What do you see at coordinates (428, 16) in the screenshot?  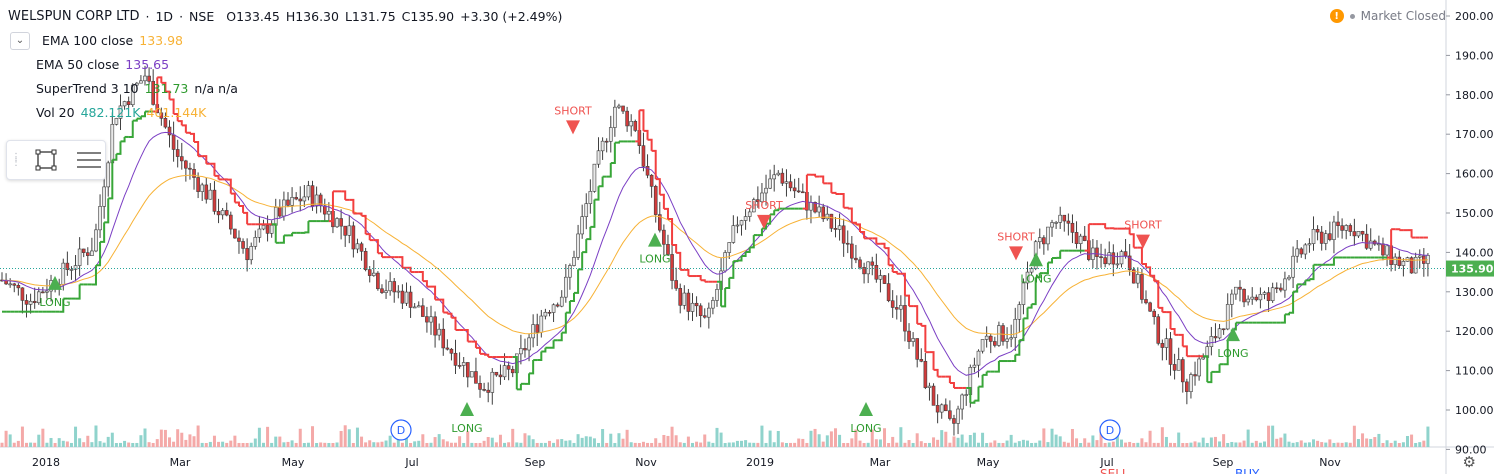 I see `close-value: C135.90` at bounding box center [428, 16].